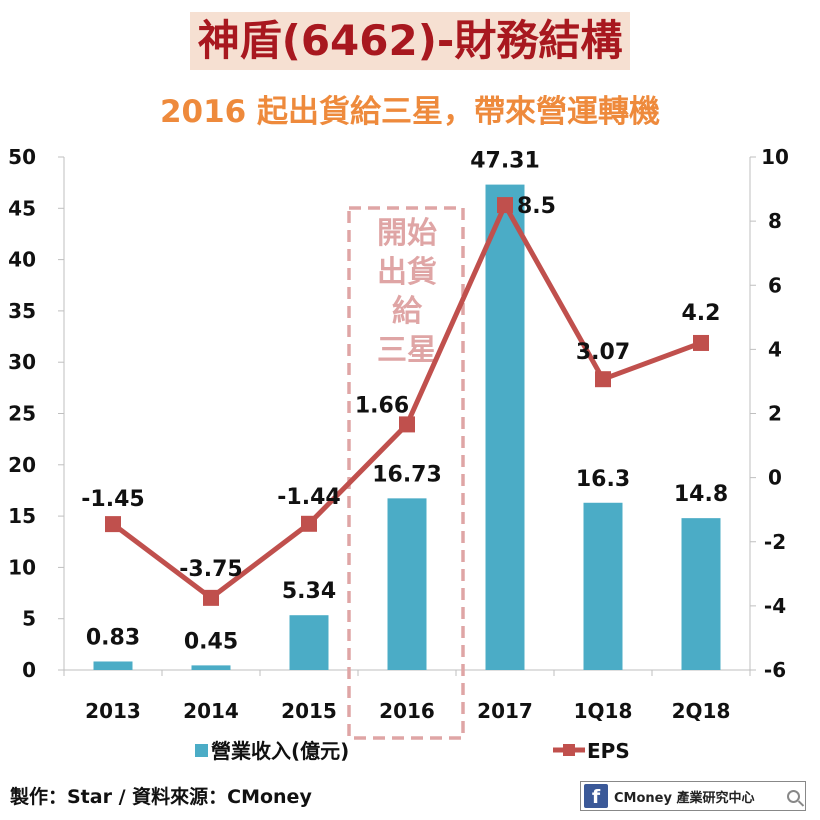 This screenshot has height=820, width=820. What do you see at coordinates (407, 711) in the screenshot?
I see `x-tick-label: 2016` at bounding box center [407, 711].